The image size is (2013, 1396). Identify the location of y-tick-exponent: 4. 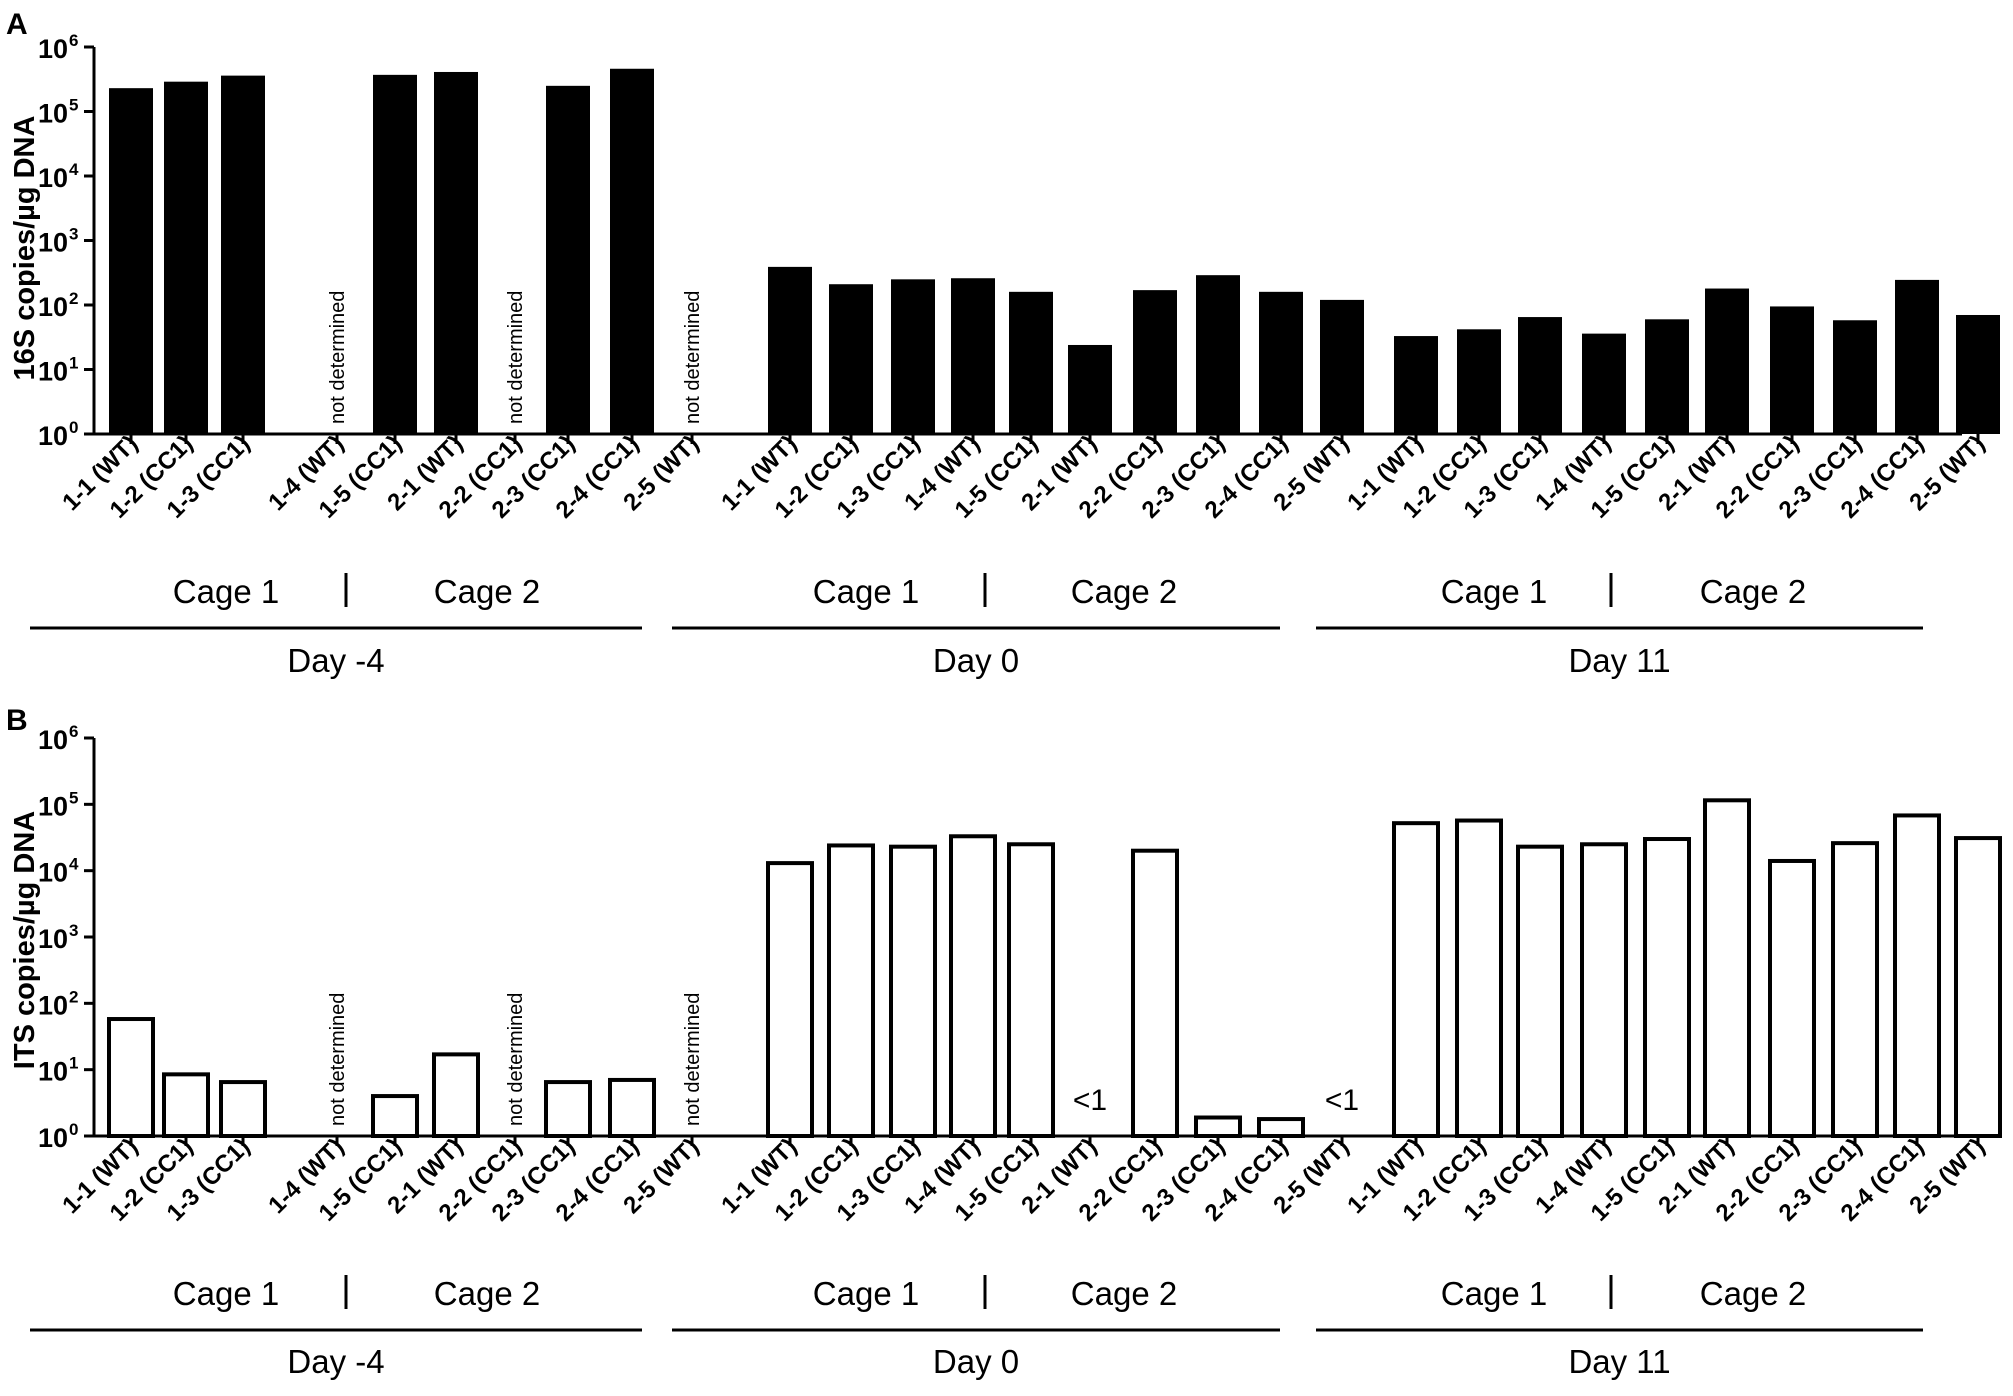
(74, 864).